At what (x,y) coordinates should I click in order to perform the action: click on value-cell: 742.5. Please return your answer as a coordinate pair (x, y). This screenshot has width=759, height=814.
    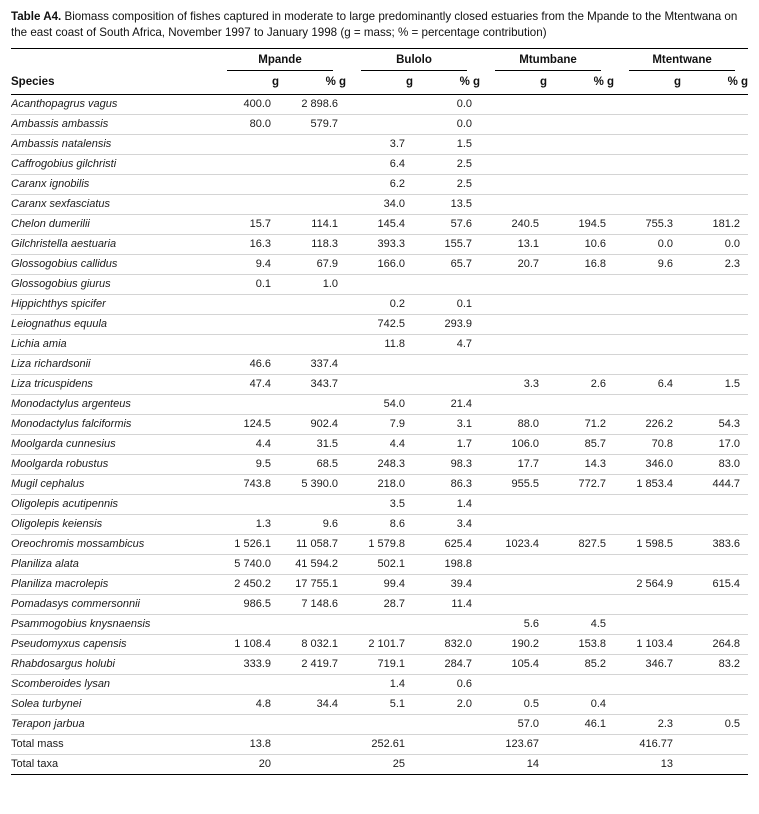
    Looking at the image, I should click on (380, 324).